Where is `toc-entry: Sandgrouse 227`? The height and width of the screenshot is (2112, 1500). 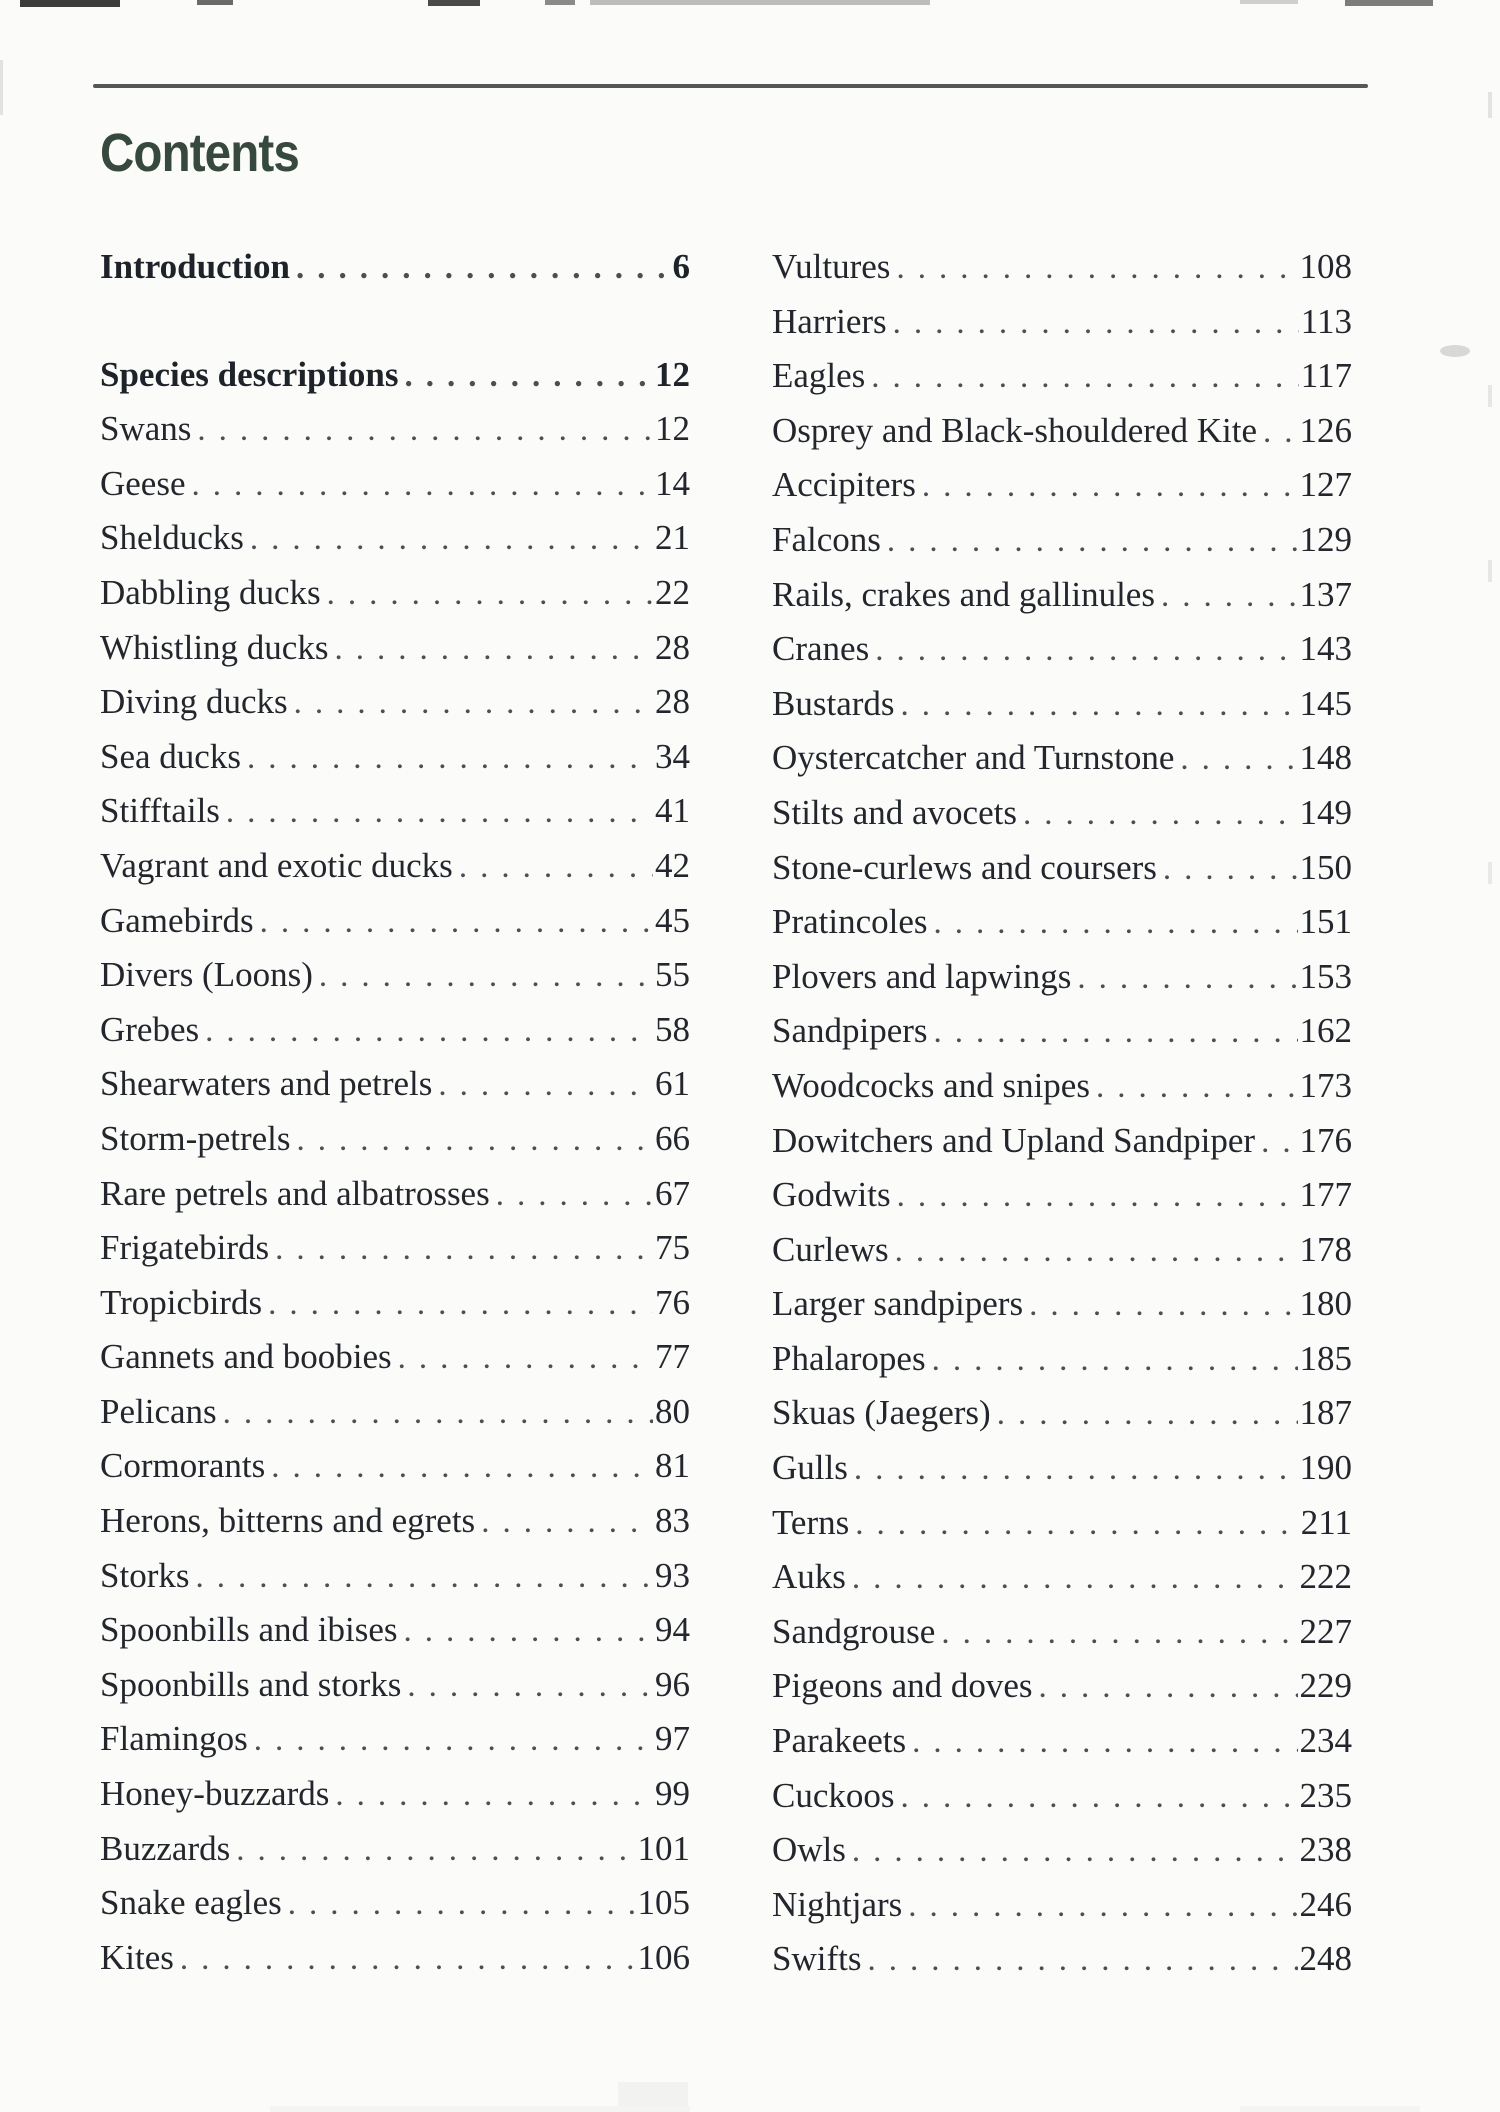
toc-entry: Sandgrouse 227 is located at coordinates (1062, 1632).